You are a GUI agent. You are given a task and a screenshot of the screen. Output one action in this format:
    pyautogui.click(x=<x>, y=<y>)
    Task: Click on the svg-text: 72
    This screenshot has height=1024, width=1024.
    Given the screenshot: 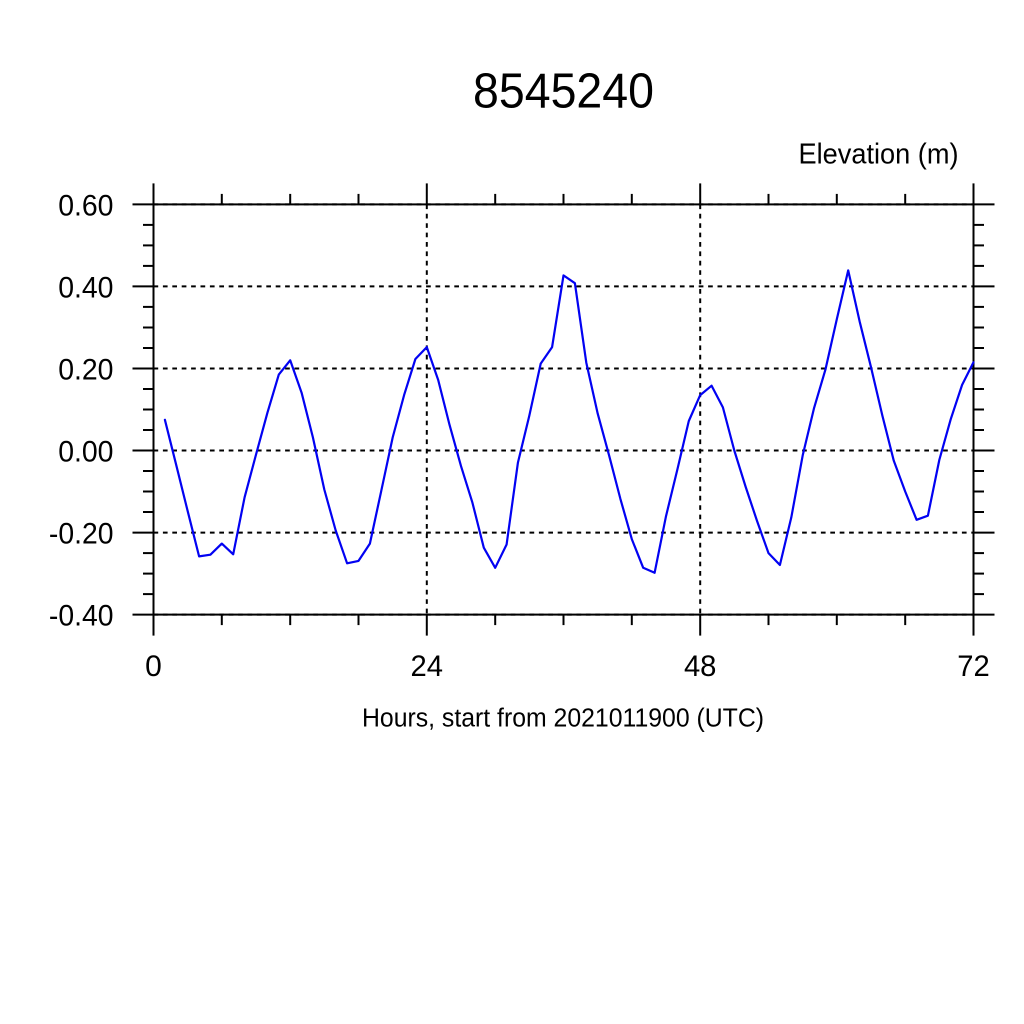 What is the action you would take?
    pyautogui.click(x=973, y=666)
    